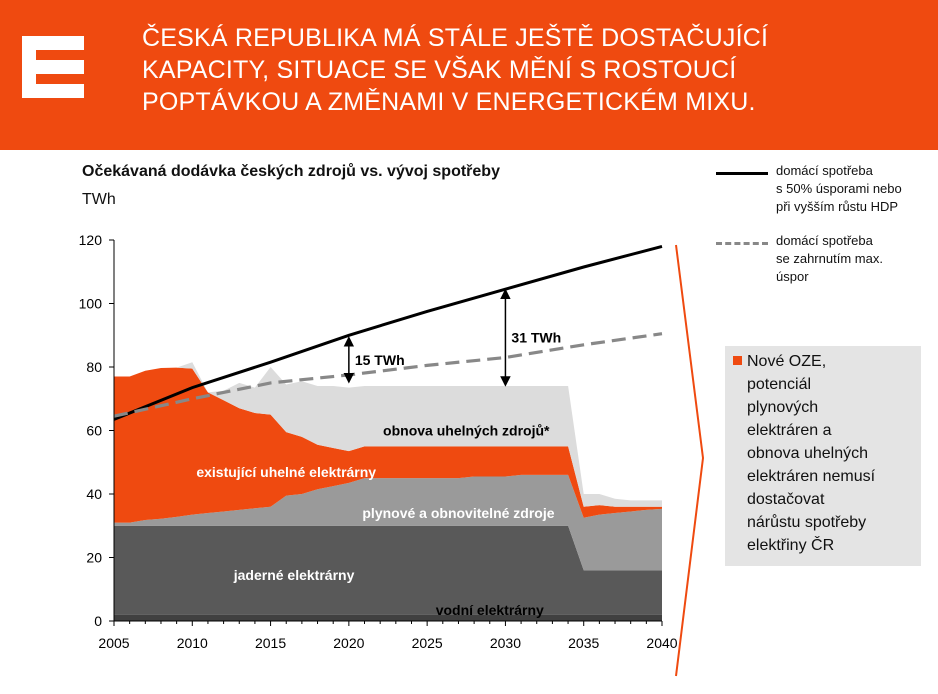 The width and height of the screenshot is (938, 694). I want to click on y-axis-unit: TWh, so click(99, 199).